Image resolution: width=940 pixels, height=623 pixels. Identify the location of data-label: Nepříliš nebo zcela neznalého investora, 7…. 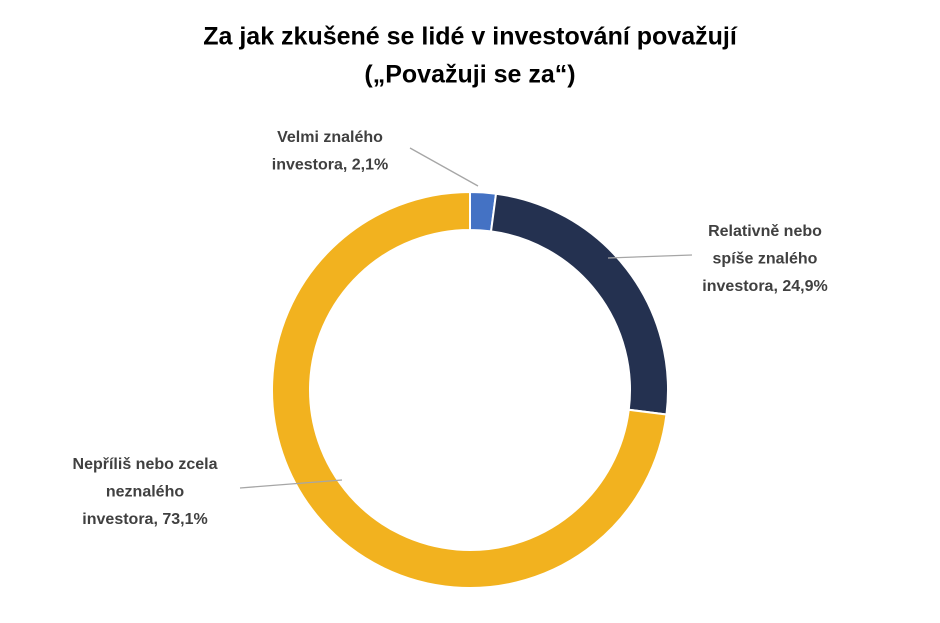
(145, 492).